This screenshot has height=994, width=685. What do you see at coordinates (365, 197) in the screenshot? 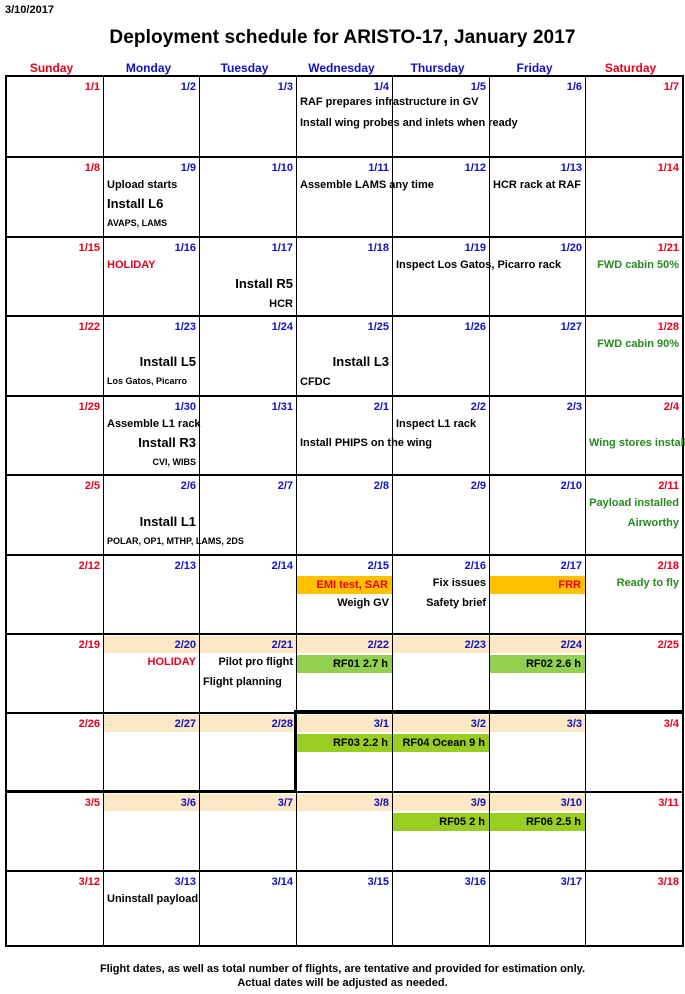
I see `day-cell-wednesday: 1/11 Assemble LAMS any time` at bounding box center [365, 197].